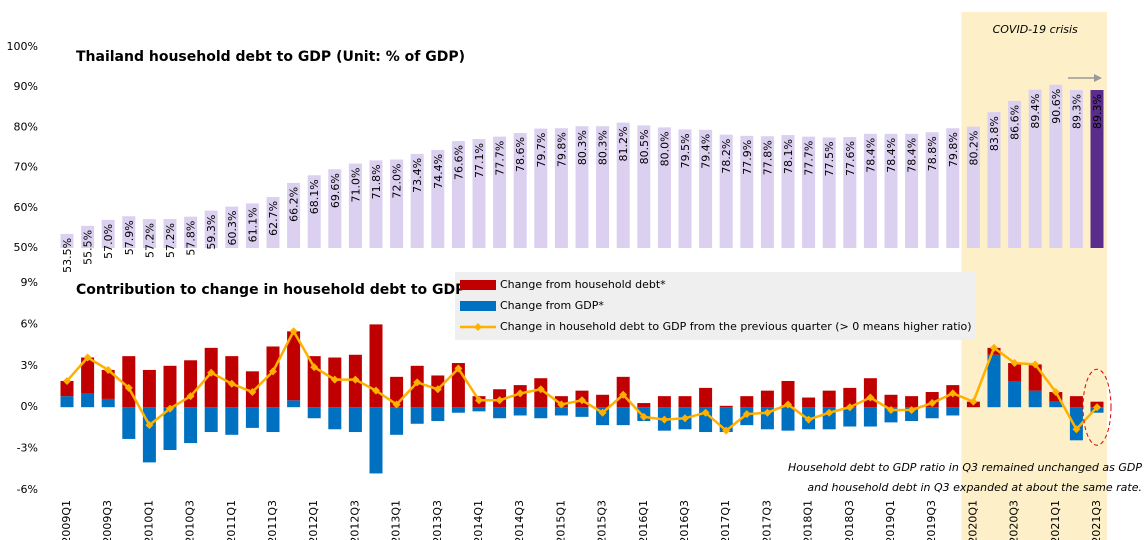 The width and height of the screenshot is (1145, 540). Describe the element at coordinates (747, 157) in the screenshot. I see `data-label: 77.9%` at that location.